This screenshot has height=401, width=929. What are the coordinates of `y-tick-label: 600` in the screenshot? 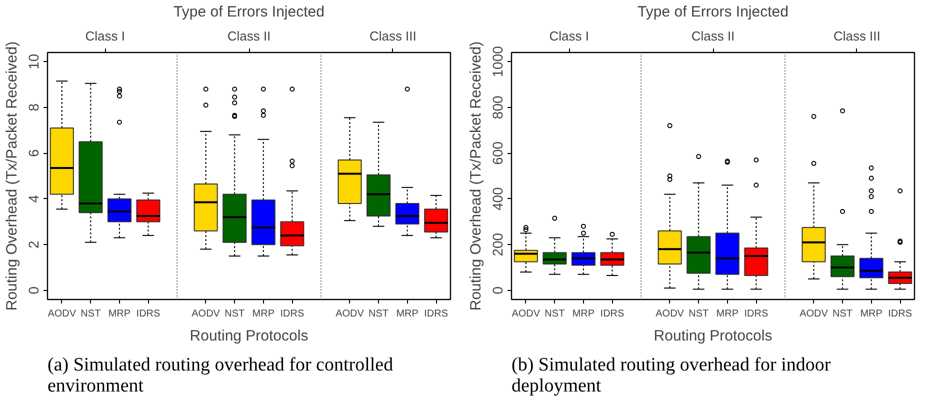 It's located at (498, 153).